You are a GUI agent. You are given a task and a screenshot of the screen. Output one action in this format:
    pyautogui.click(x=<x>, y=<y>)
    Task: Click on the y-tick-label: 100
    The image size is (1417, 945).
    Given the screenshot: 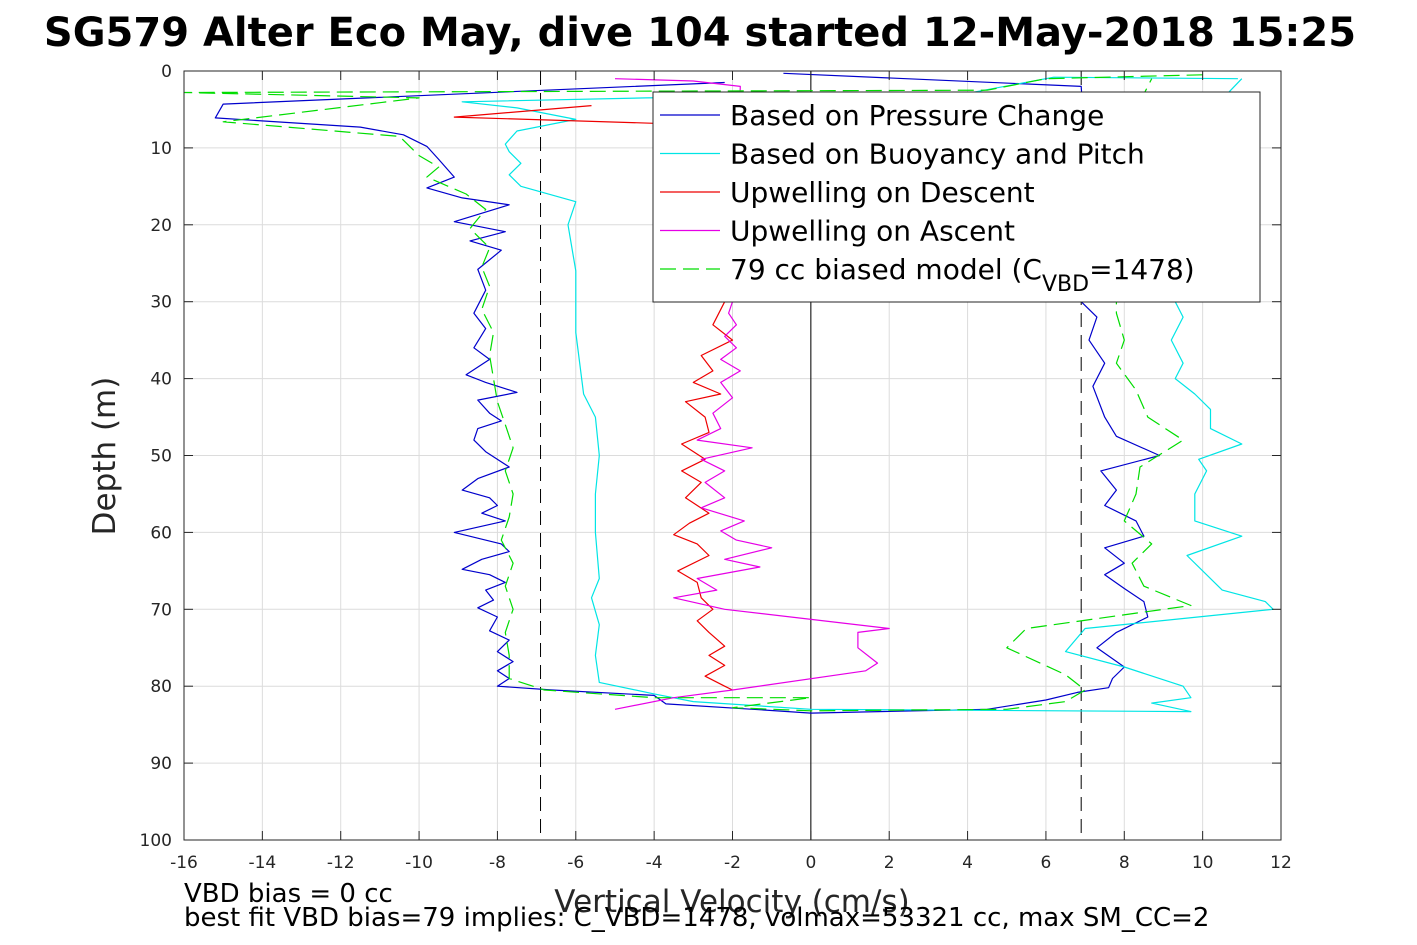 What is the action you would take?
    pyautogui.click(x=156, y=841)
    